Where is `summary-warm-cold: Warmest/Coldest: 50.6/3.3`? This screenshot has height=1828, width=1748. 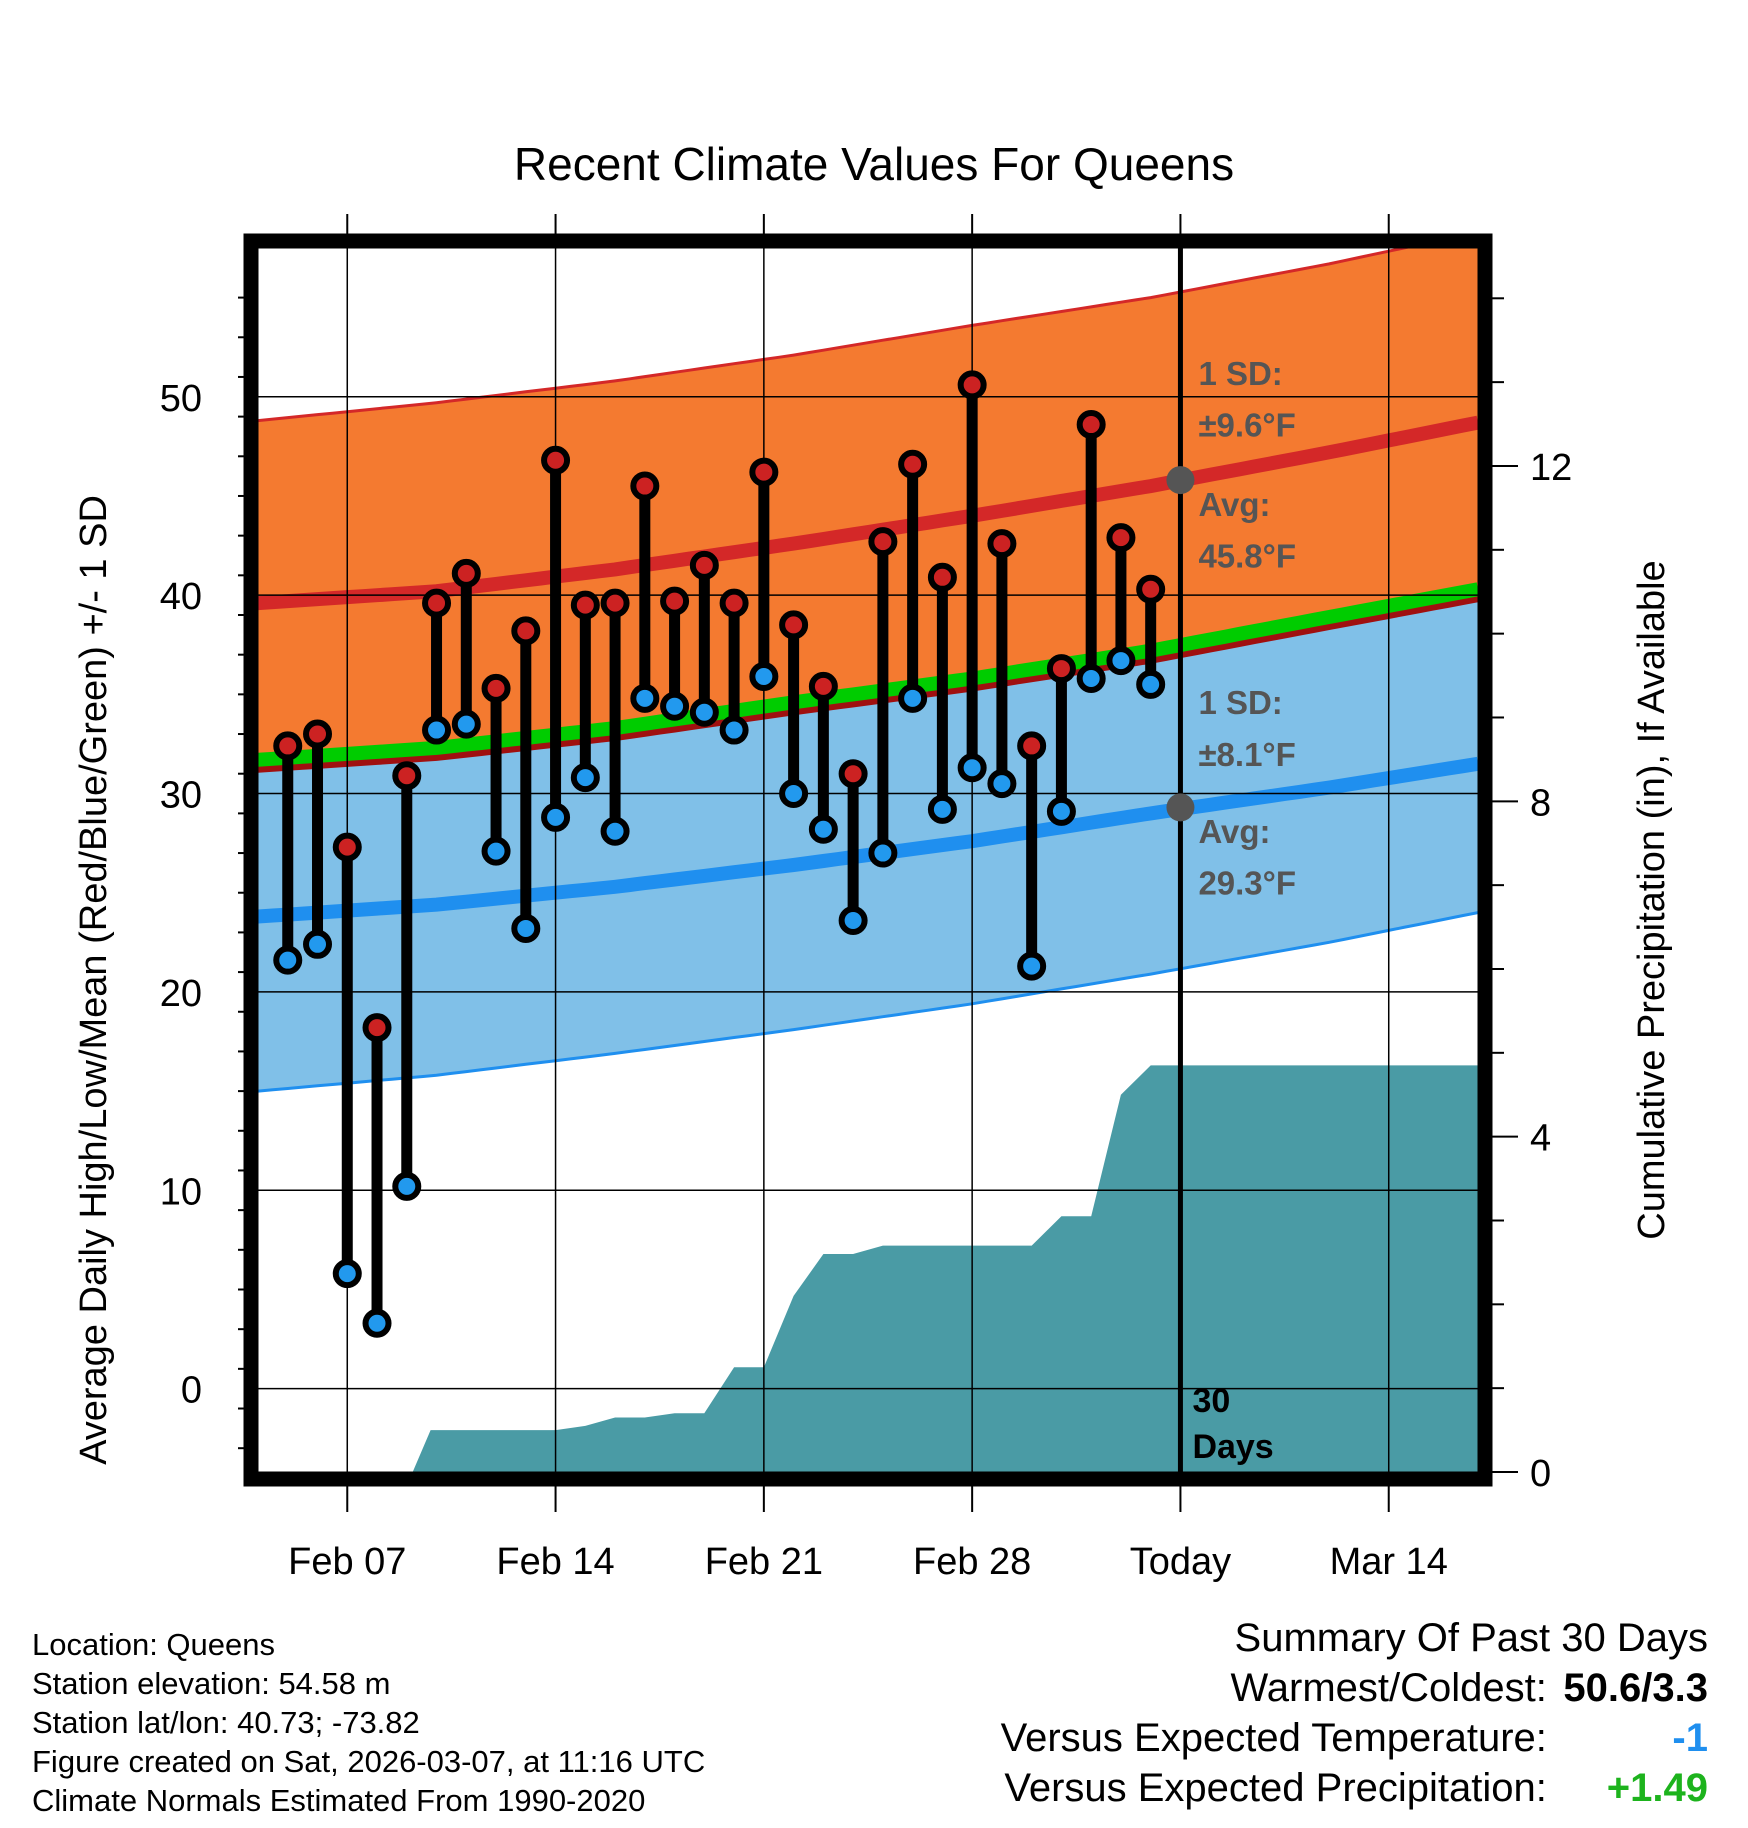 summary-warm-cold: Warmest/Coldest: 50.6/3.3 is located at coordinates (1355, 1688).